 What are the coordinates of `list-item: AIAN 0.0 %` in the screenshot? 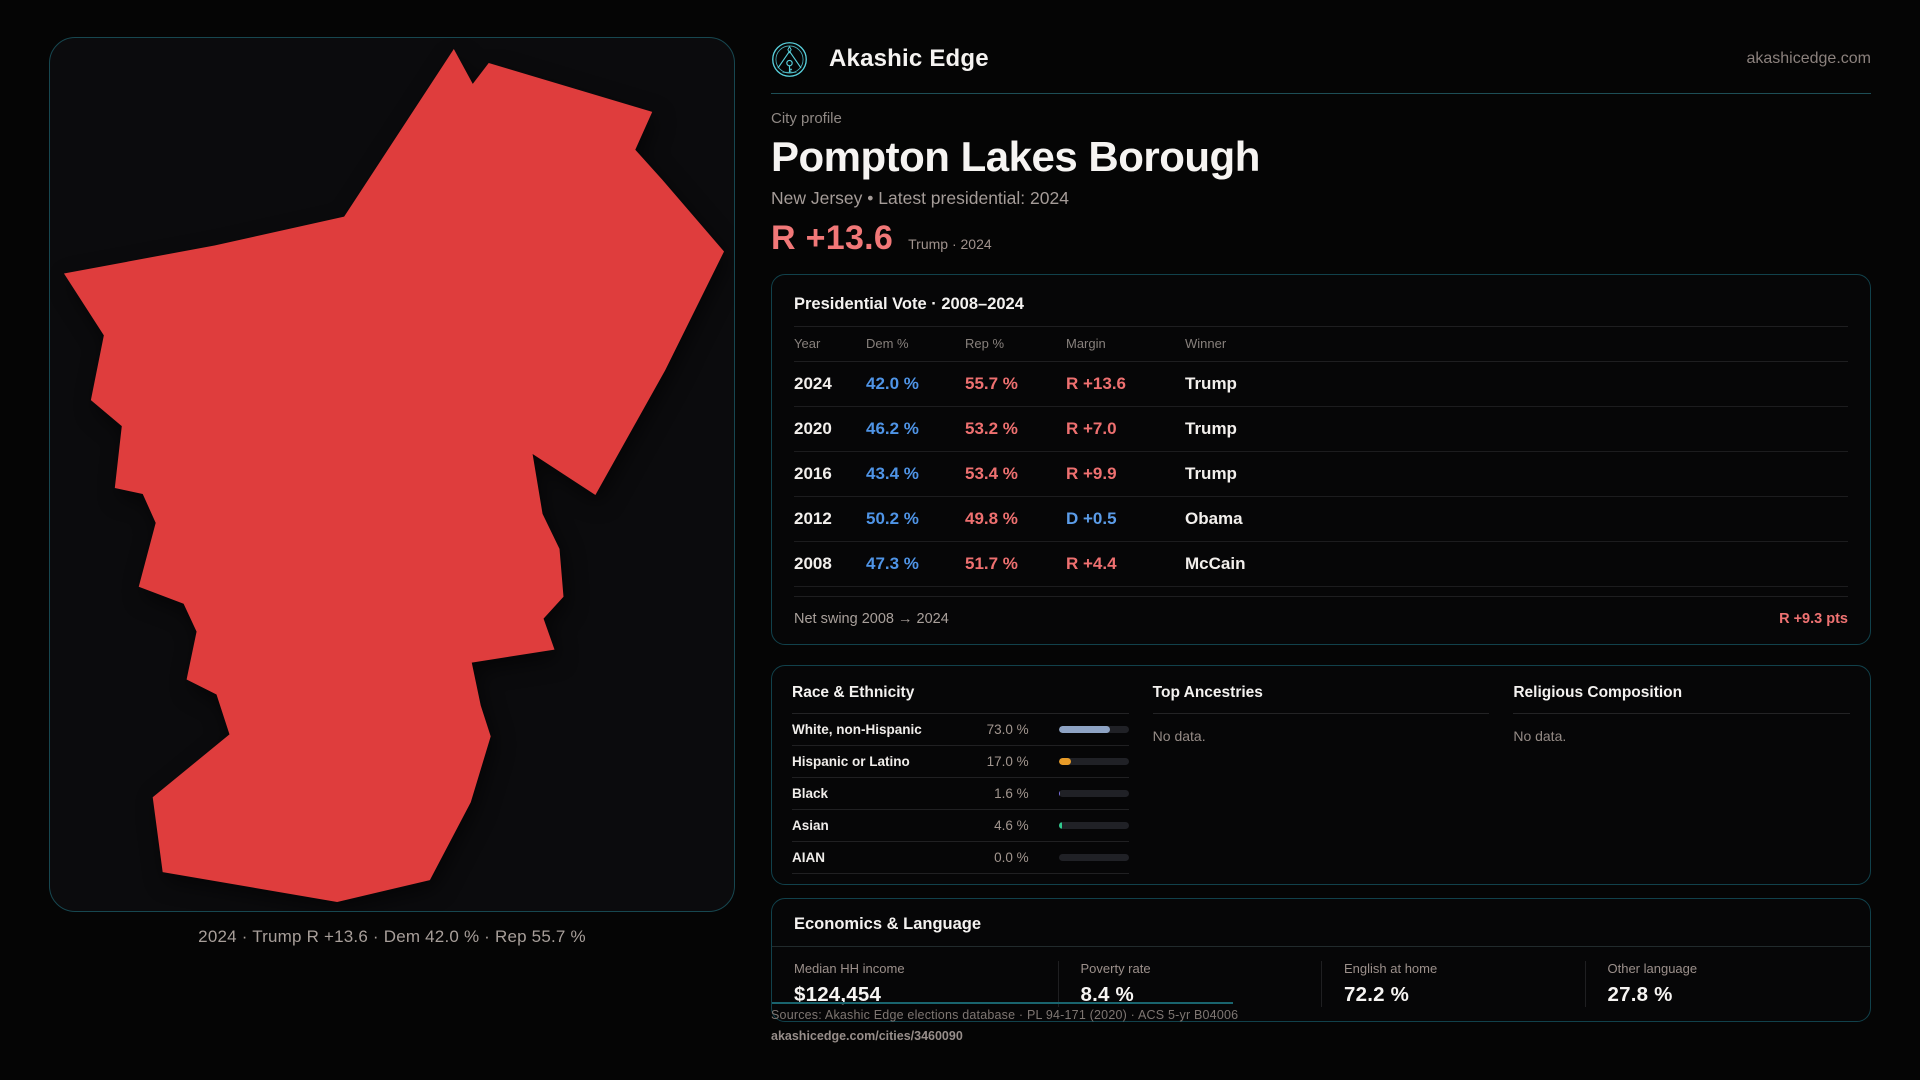 It's located at (960, 858).